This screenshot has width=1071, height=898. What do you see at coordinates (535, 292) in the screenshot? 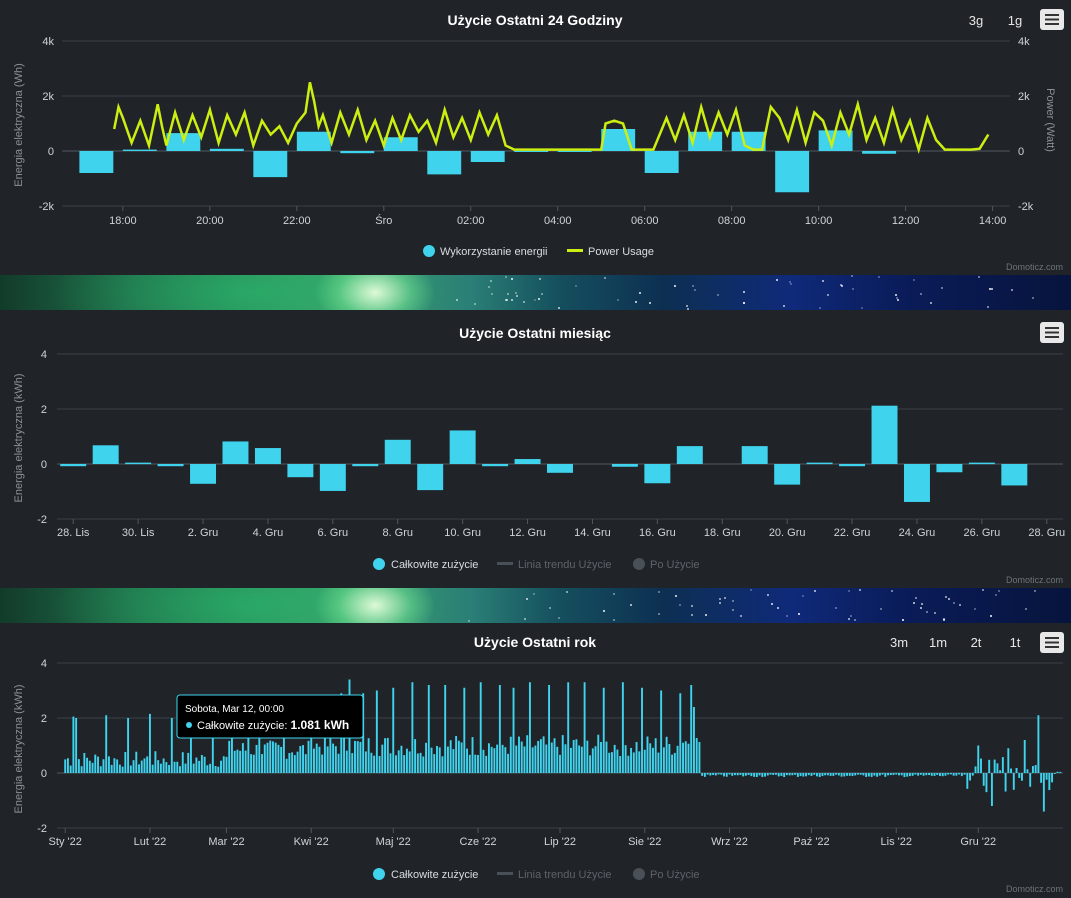
I see `aurora-background-band` at bounding box center [535, 292].